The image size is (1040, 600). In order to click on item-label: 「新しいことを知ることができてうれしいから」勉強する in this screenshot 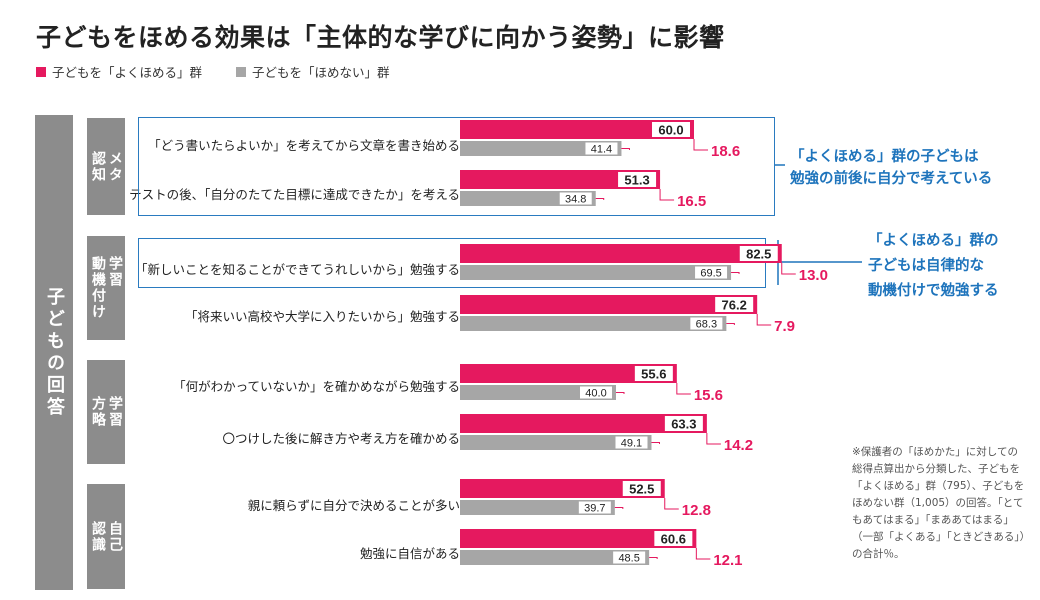, I will do `click(297, 269)`.